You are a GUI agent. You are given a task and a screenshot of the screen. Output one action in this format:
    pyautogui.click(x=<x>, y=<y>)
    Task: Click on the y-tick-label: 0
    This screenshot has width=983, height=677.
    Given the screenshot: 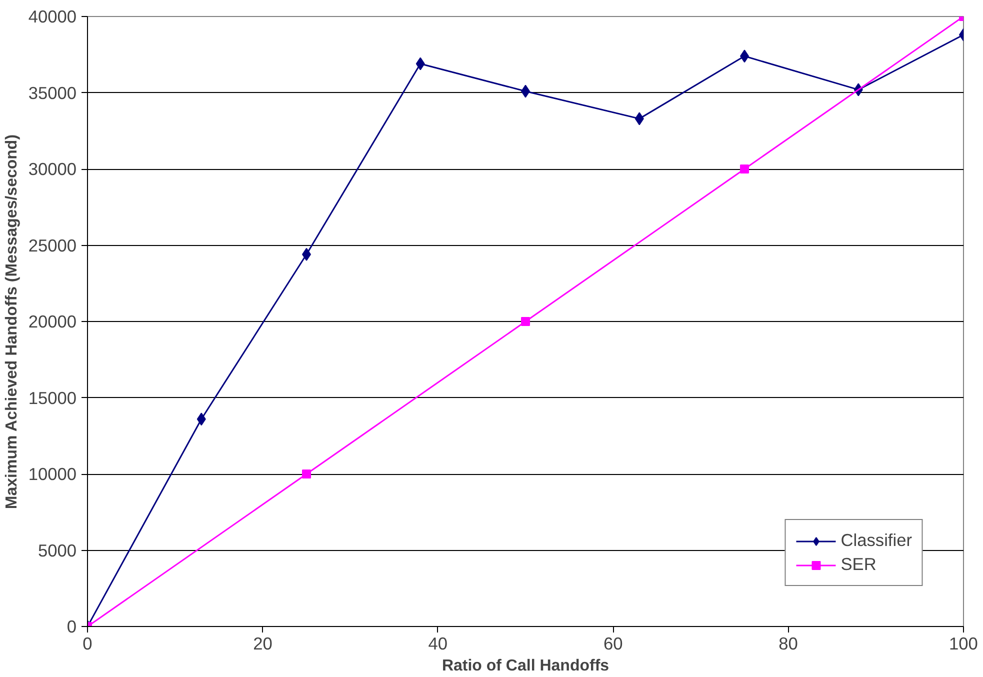 What is the action you would take?
    pyautogui.click(x=71, y=626)
    